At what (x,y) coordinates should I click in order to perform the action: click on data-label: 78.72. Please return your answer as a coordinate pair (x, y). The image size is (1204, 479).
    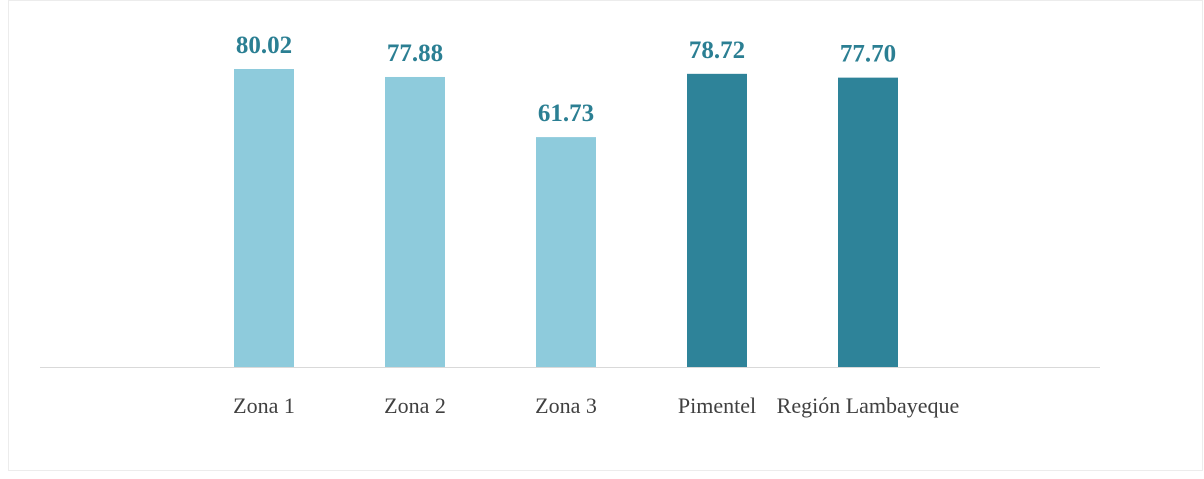
    Looking at the image, I should click on (717, 50).